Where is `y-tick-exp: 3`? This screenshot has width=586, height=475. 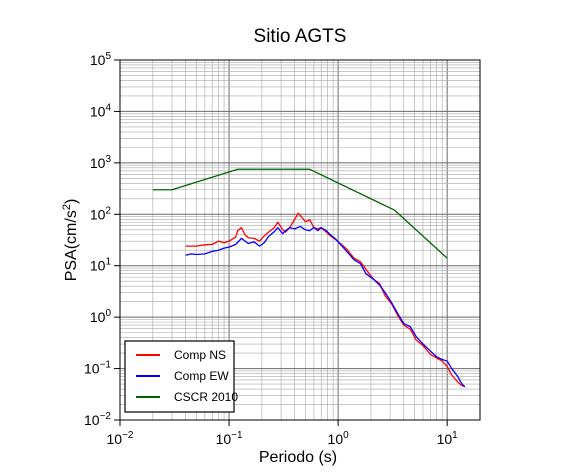 y-tick-exp: 3 is located at coordinates (108, 159).